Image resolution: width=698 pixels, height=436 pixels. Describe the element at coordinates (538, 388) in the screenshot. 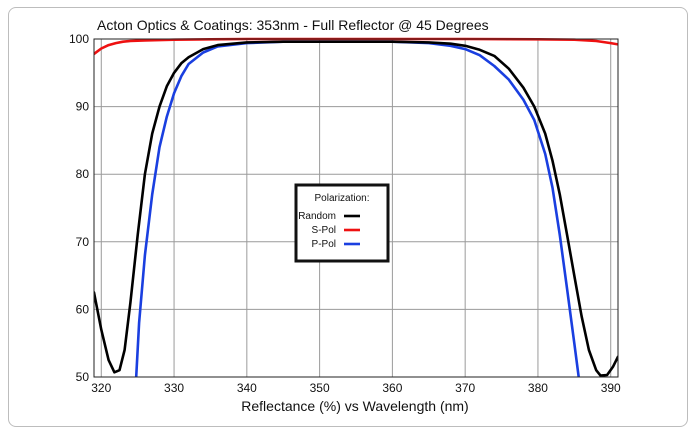

I see `x-tick-label: 380` at that location.